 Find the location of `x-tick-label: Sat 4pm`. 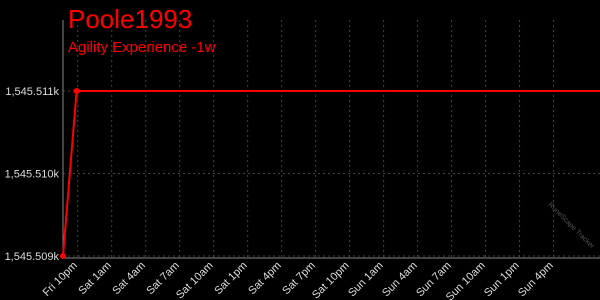

x-tick-label: Sat 4pm is located at coordinates (264, 278).